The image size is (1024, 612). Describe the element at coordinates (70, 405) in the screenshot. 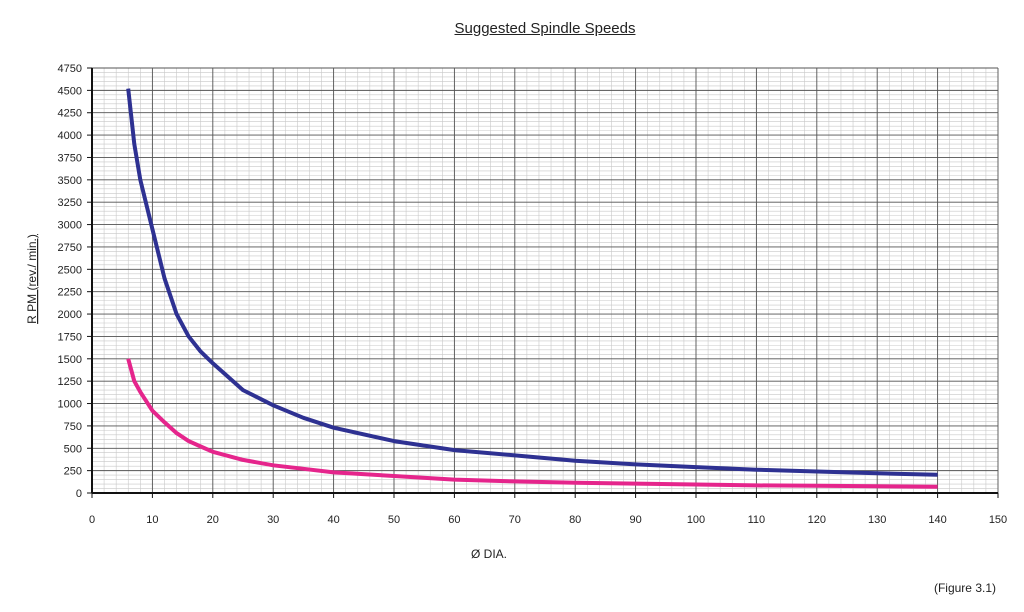

I see `y-tick-label: 1000` at that location.